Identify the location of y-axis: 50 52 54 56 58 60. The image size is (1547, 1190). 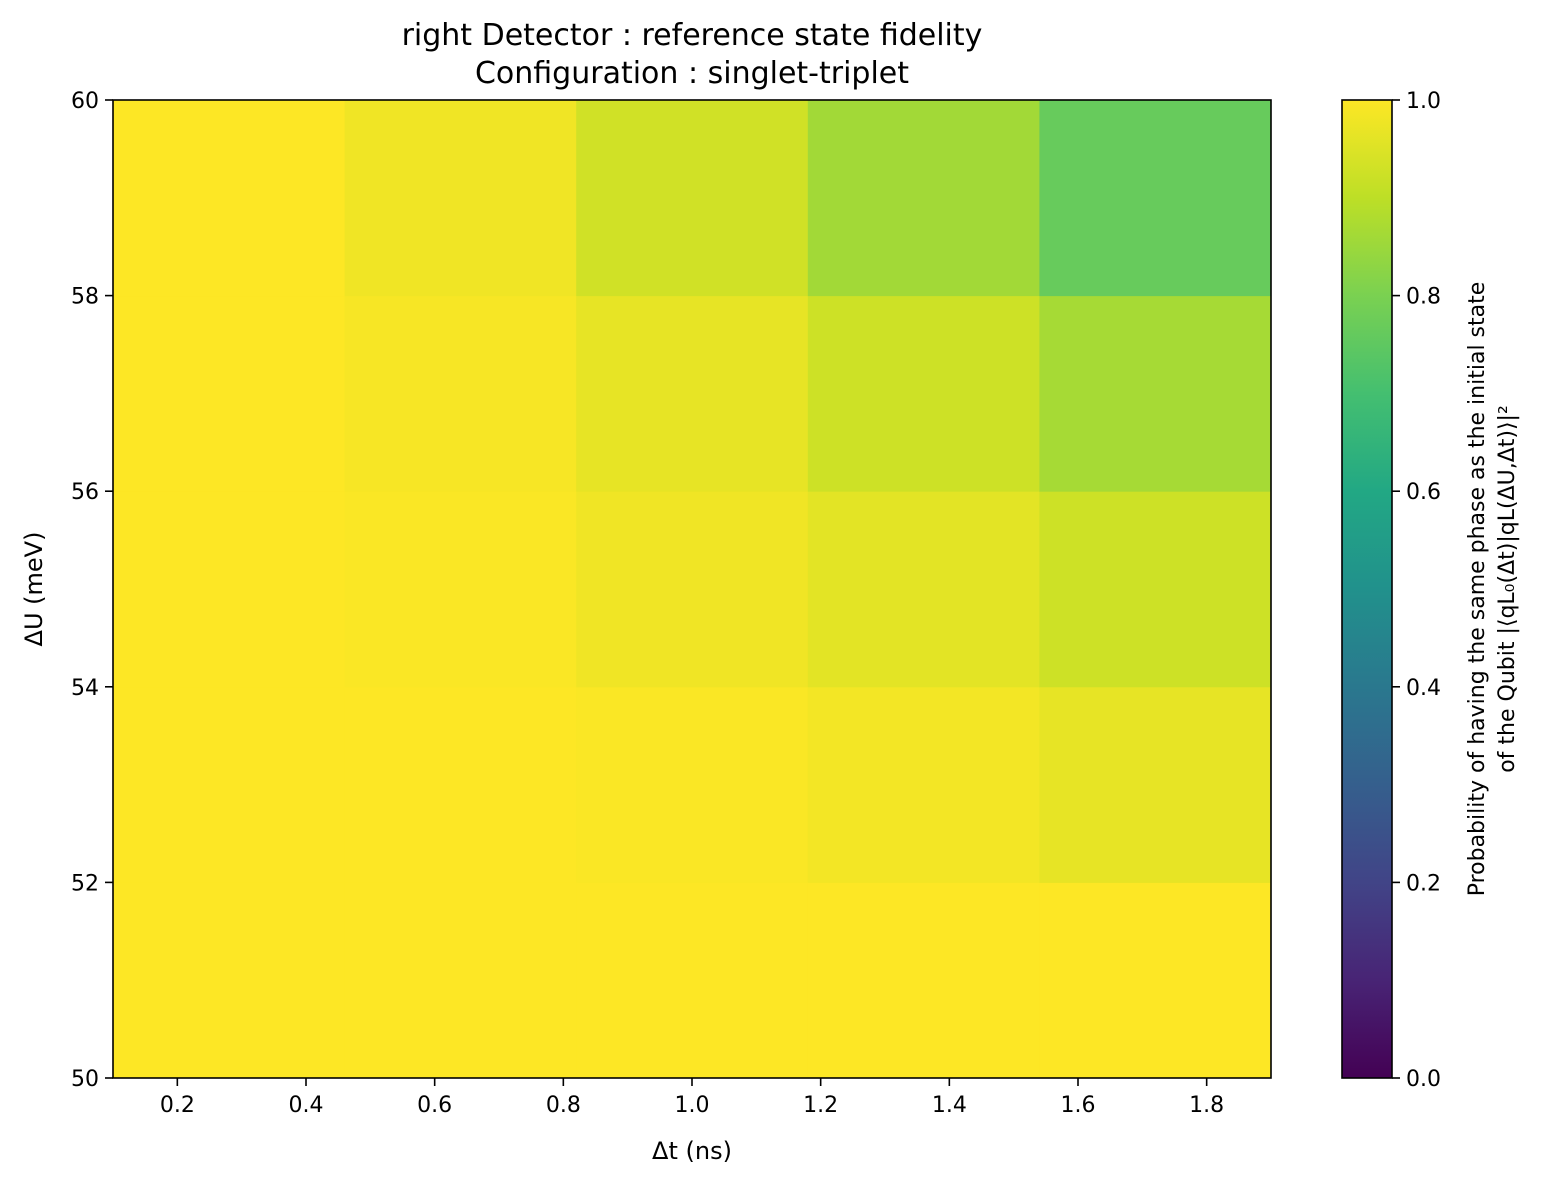
(92, 590).